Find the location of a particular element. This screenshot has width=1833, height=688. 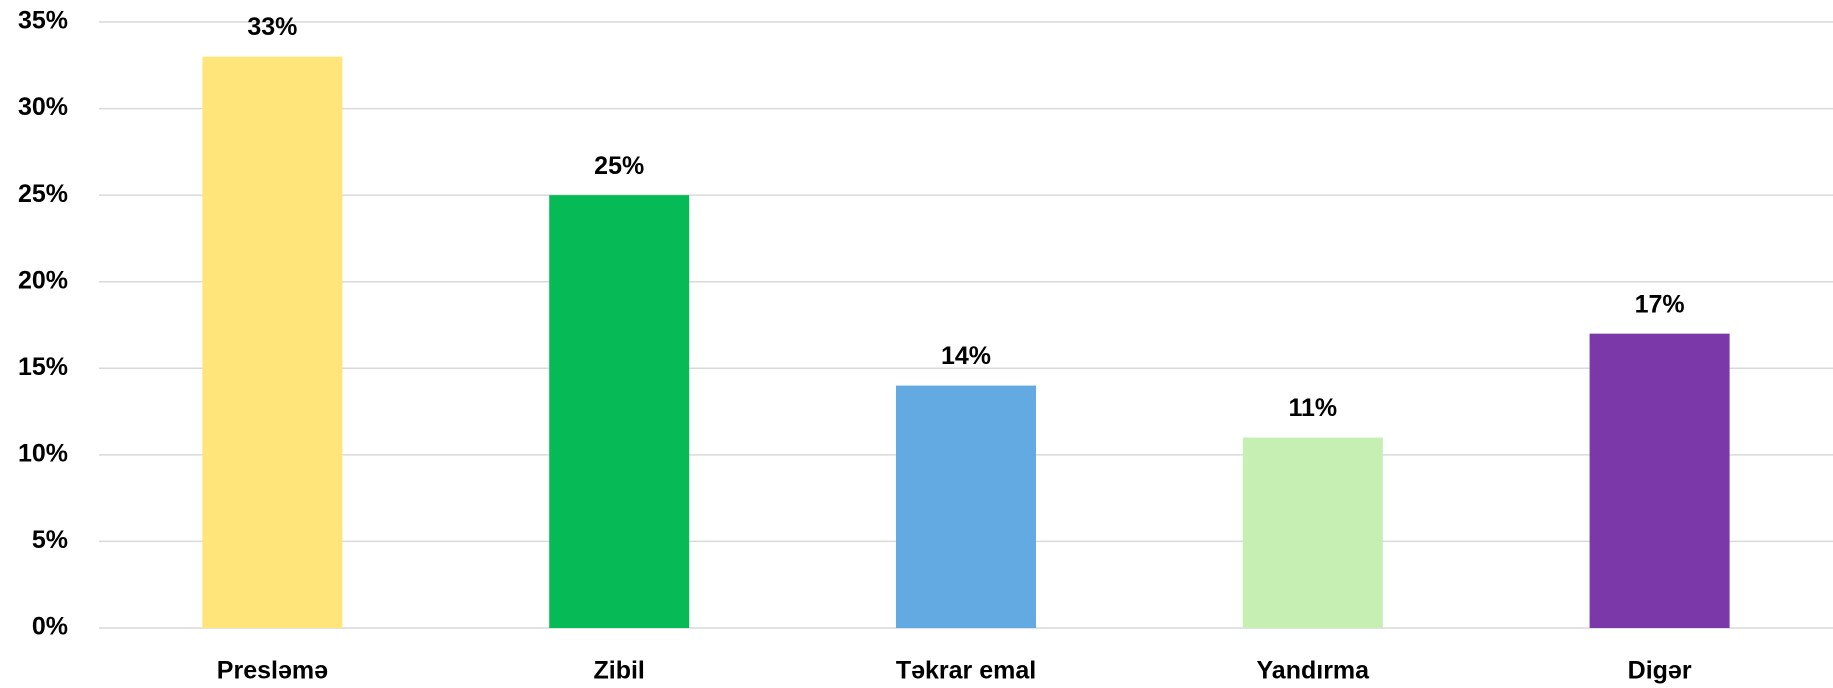

y-tick-label: 30% is located at coordinates (43, 107).